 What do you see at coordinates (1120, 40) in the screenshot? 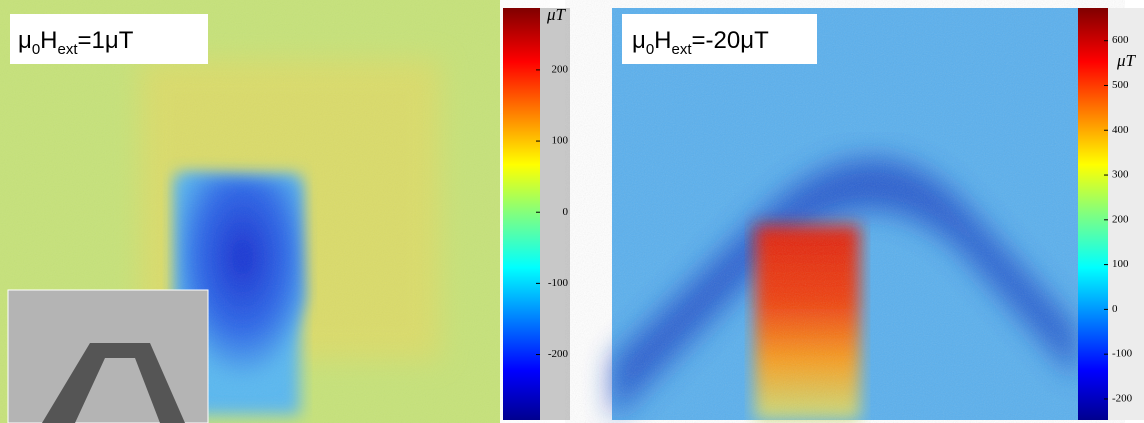
I see `colorbar-tick-label: 600` at bounding box center [1120, 40].